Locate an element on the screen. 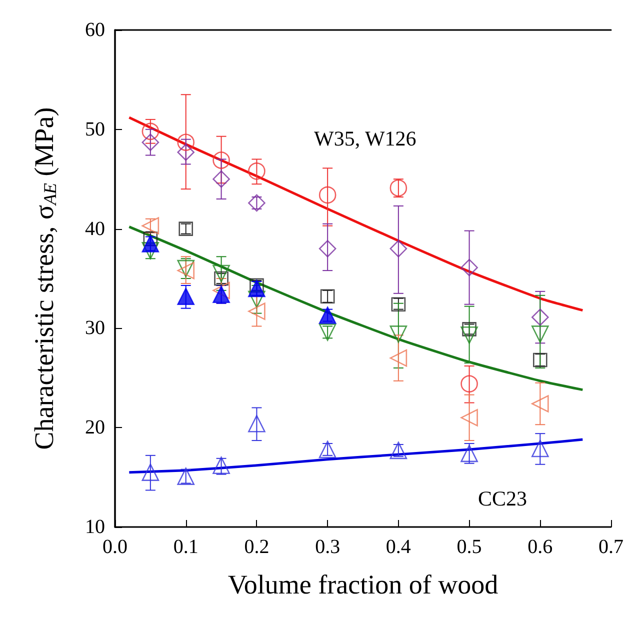 The image size is (638, 619). x-tick-label: 0.3 is located at coordinates (327, 547).